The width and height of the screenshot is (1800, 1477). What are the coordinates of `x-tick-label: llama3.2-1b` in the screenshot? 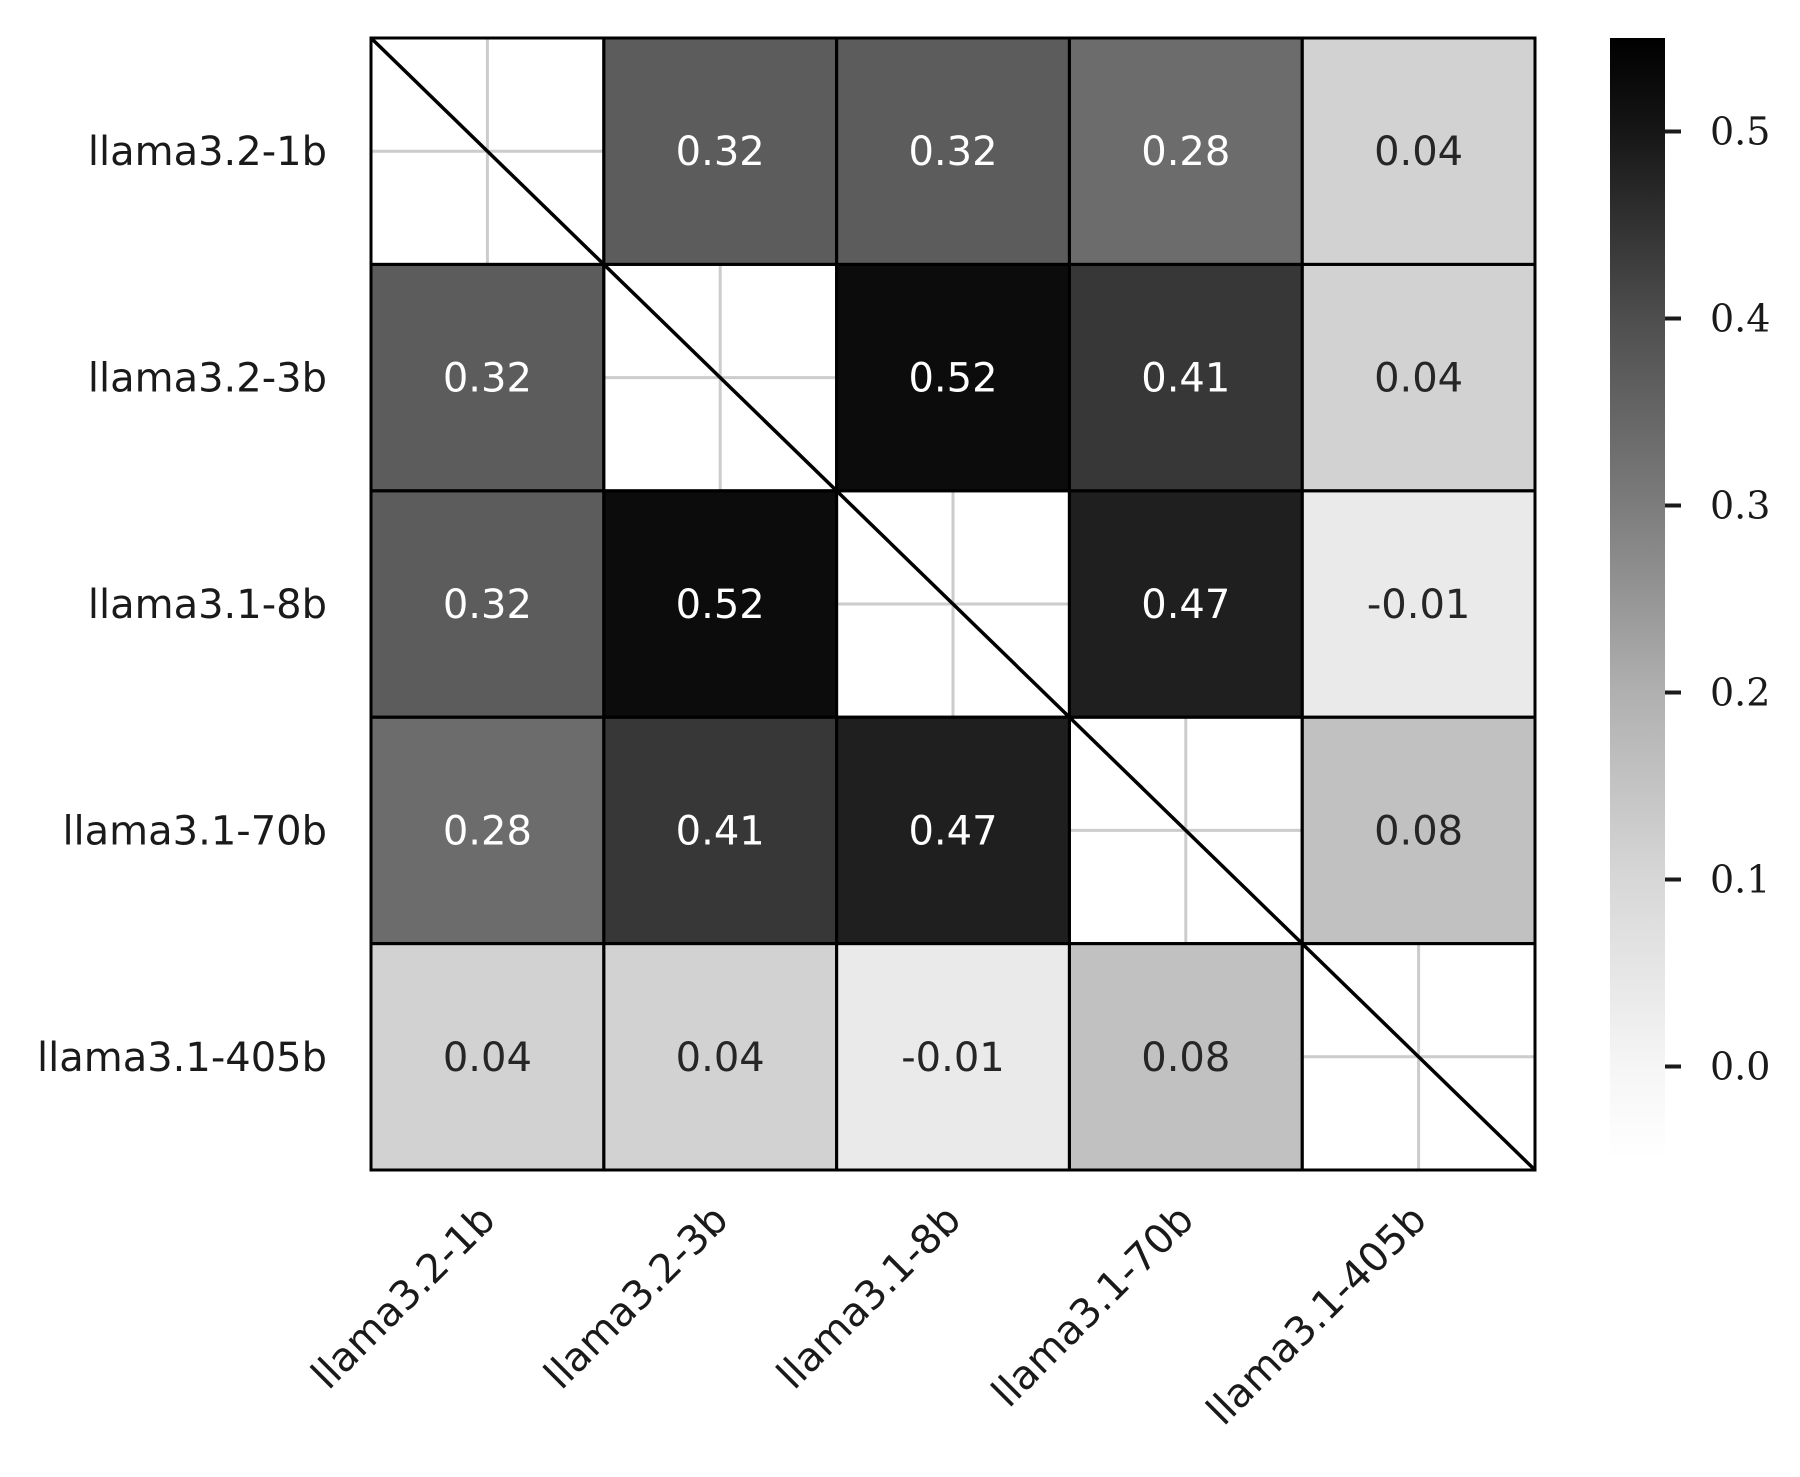 It's located at (404, 1298).